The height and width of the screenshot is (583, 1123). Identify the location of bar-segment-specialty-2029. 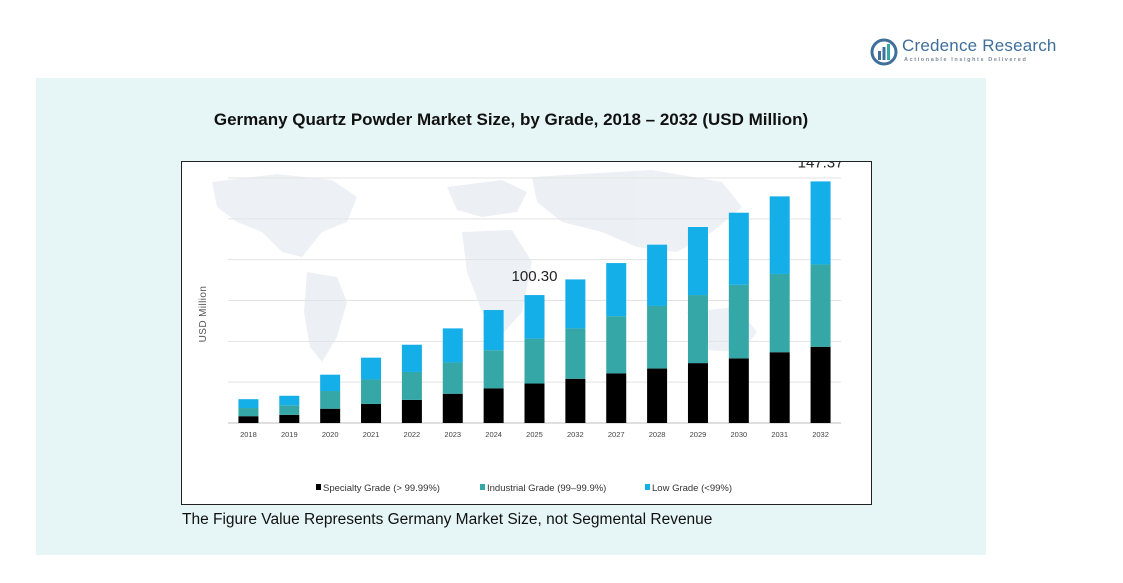
(697, 393).